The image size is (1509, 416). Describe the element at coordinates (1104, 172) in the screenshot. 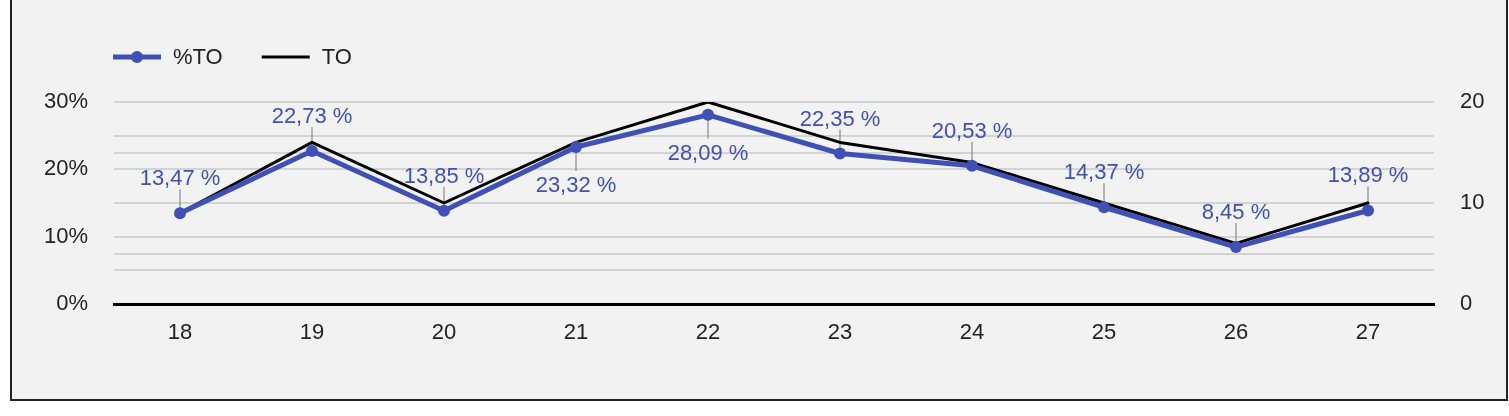

I see `data-label: 14,37 %` at that location.